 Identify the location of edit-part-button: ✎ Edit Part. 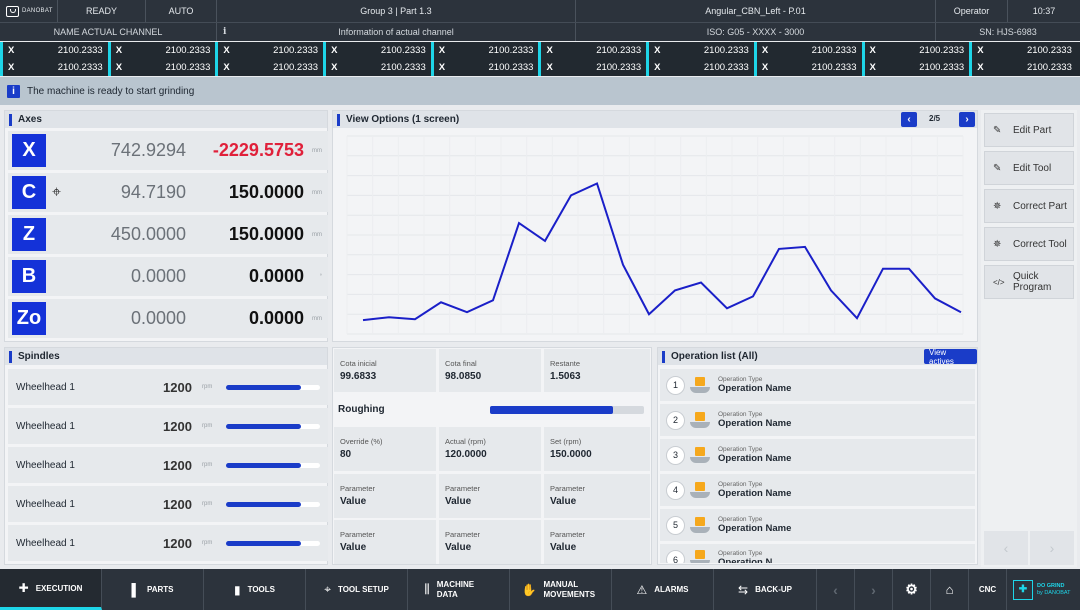
(1029, 130).